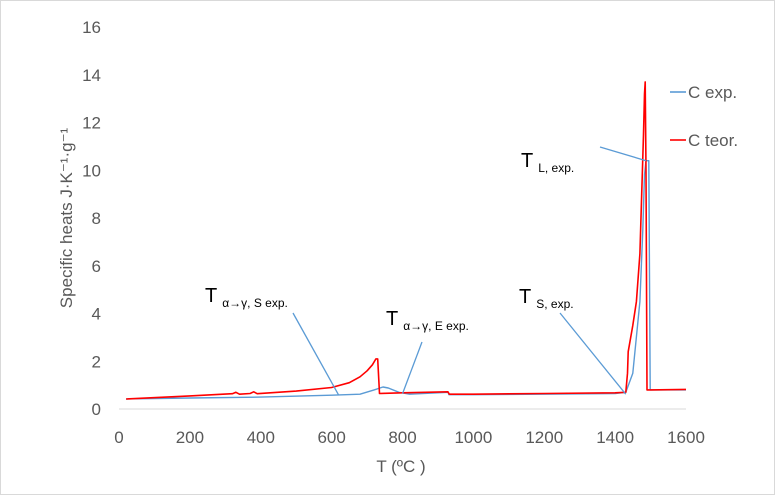 The width and height of the screenshot is (775, 495). I want to click on annotation-sub: S, exp., so click(554, 304).